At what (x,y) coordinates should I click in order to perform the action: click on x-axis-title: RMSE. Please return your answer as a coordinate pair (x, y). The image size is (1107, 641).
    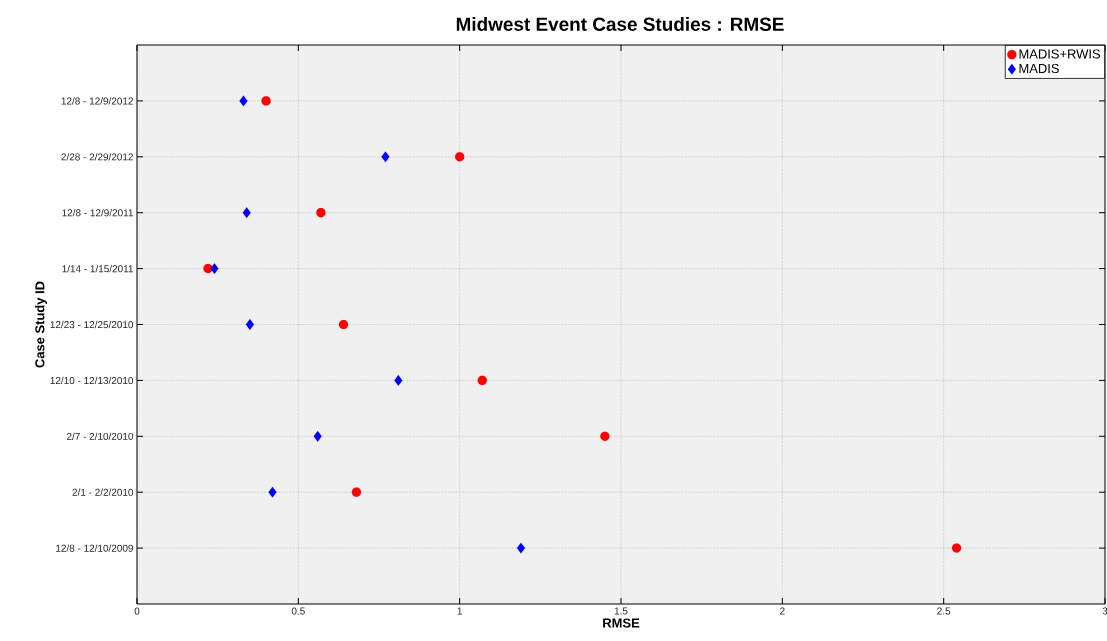
    Looking at the image, I should click on (621, 623).